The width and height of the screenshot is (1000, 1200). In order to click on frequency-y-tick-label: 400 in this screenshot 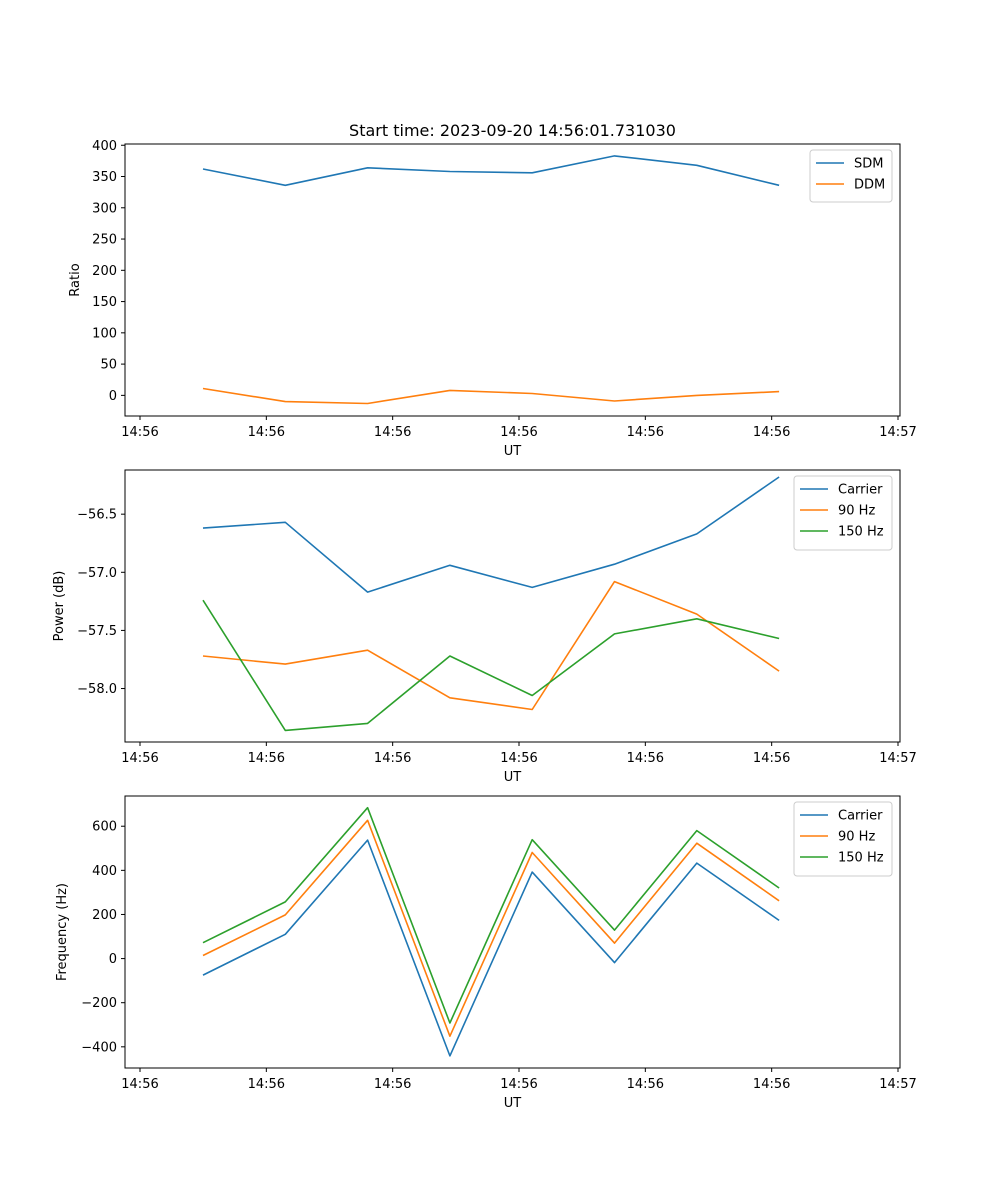, I will do `click(104, 871)`.